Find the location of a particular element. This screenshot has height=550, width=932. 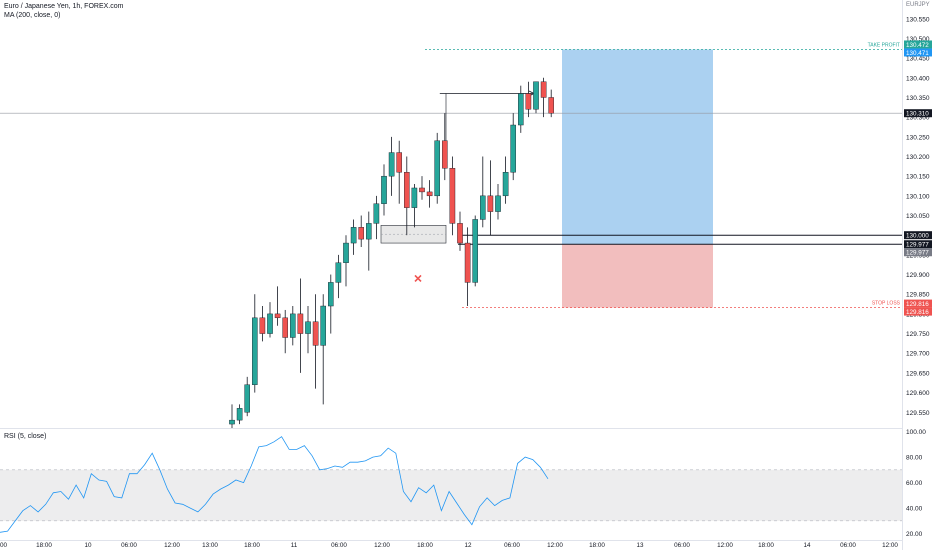

entry-price-tag-bg is located at coordinates (918, 235).